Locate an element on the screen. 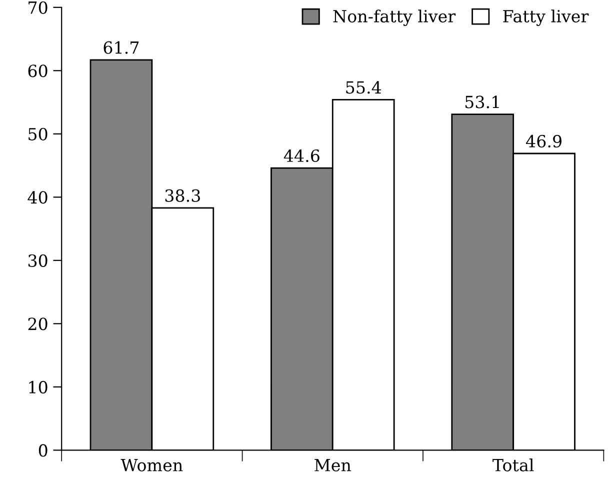  y-tick-label: 60 is located at coordinates (38, 71).